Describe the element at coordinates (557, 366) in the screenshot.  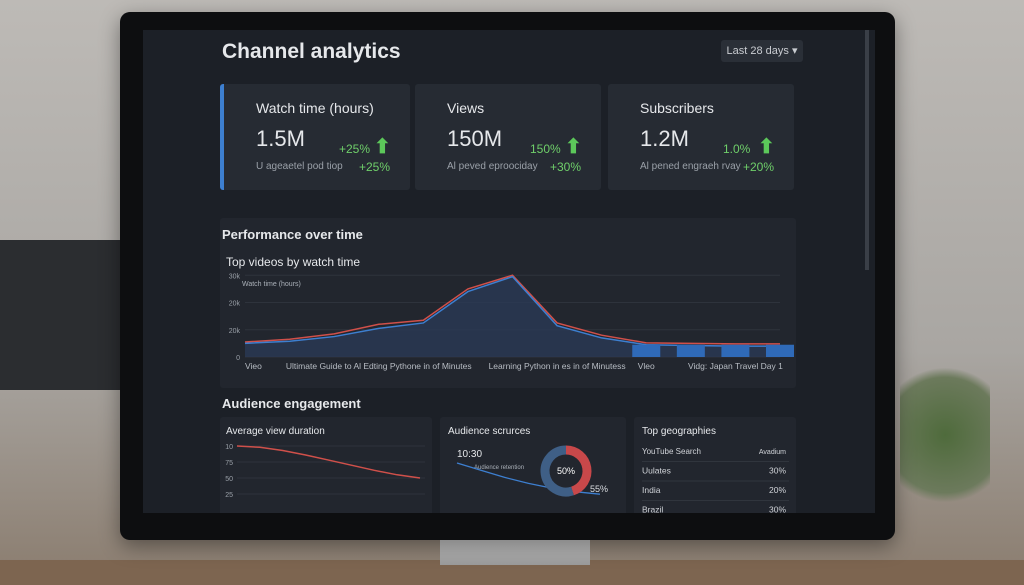
I see `x-tick-label: Learning Python in es in of Minutess` at that location.